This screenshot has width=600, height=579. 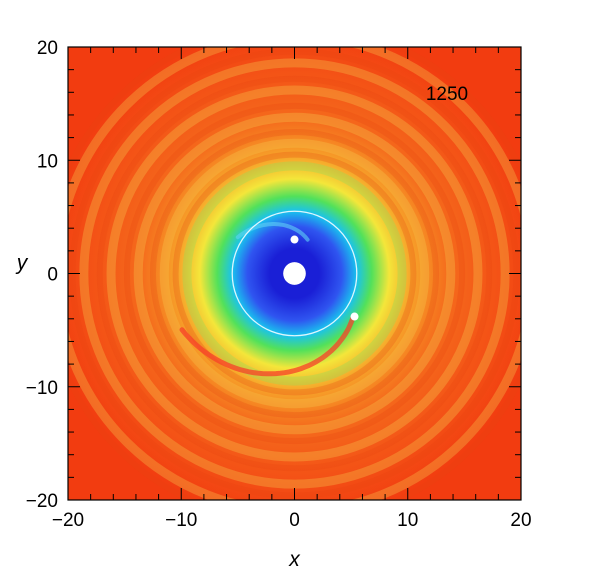 What do you see at coordinates (68, 520) in the screenshot?
I see `x-tick-label: −20` at bounding box center [68, 520].